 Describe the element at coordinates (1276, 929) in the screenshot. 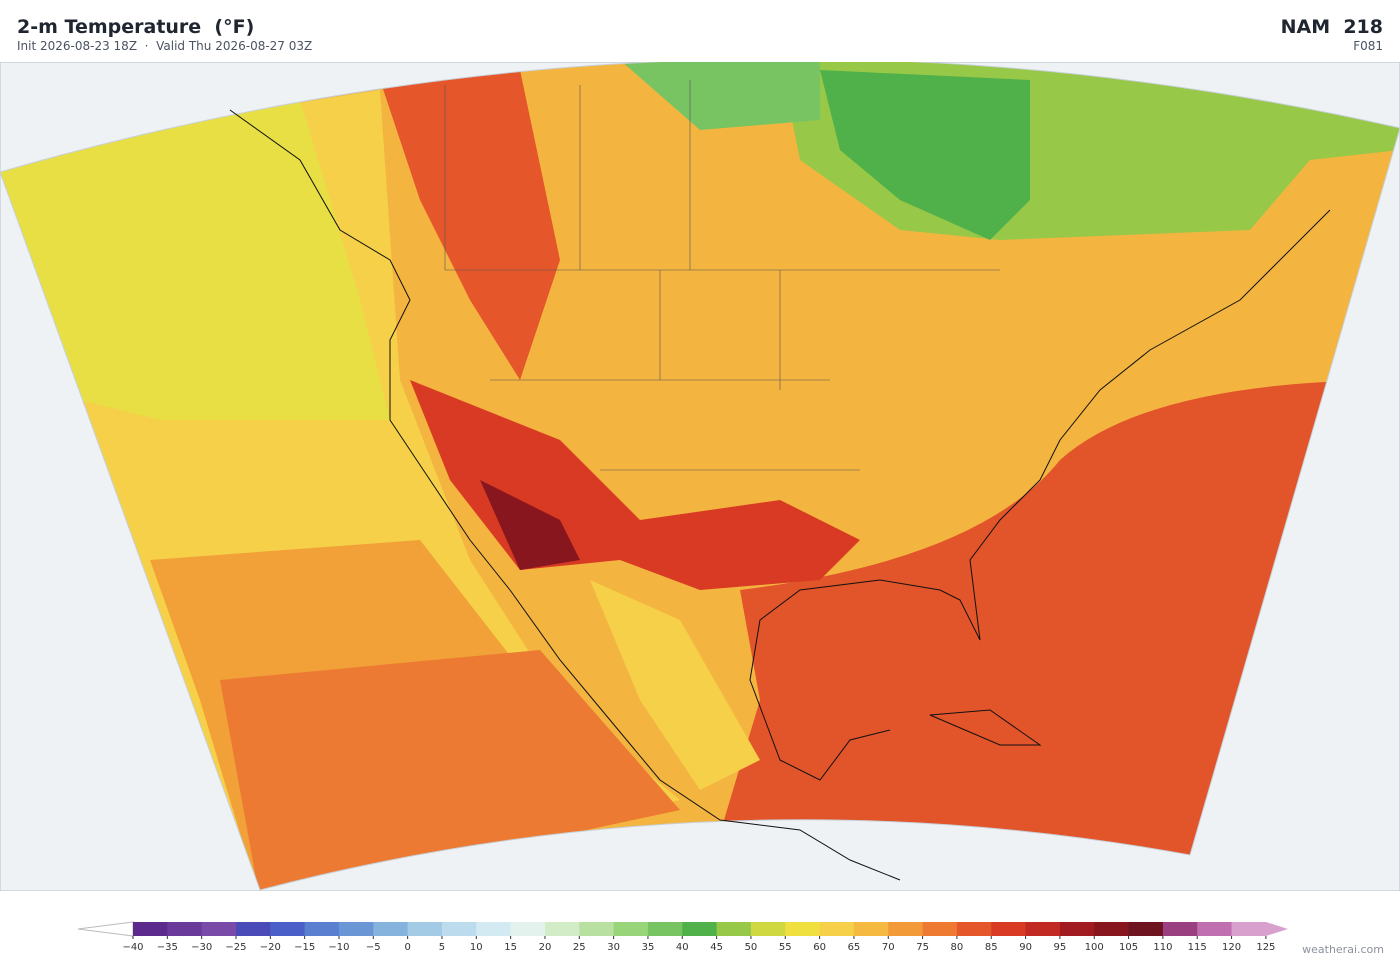

I see `colorbar-over` at that location.